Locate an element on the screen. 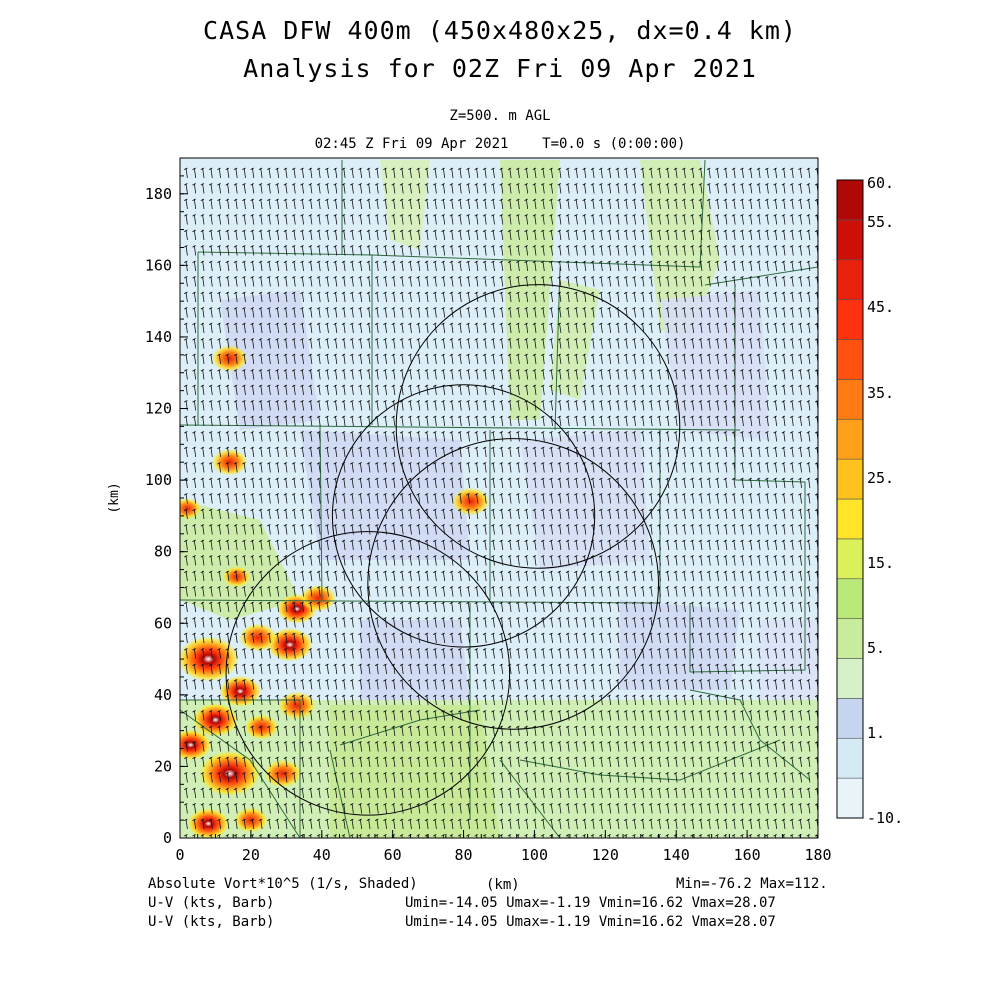 The height and width of the screenshot is (1000, 1000). y-tick-label: 180 is located at coordinates (158, 194).